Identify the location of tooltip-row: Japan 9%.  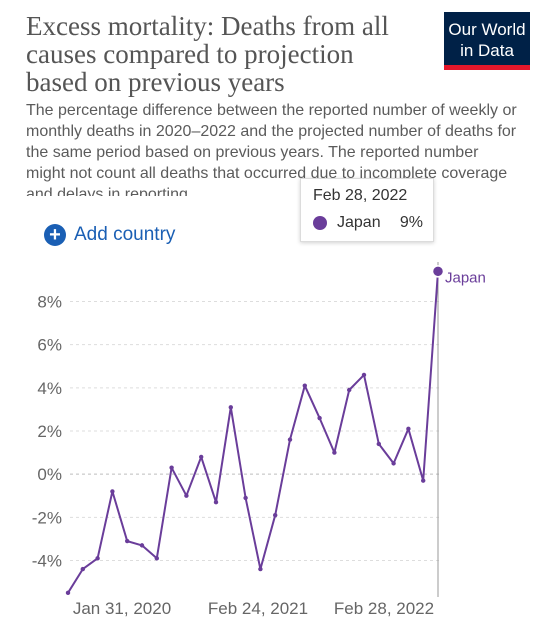
(368, 223).